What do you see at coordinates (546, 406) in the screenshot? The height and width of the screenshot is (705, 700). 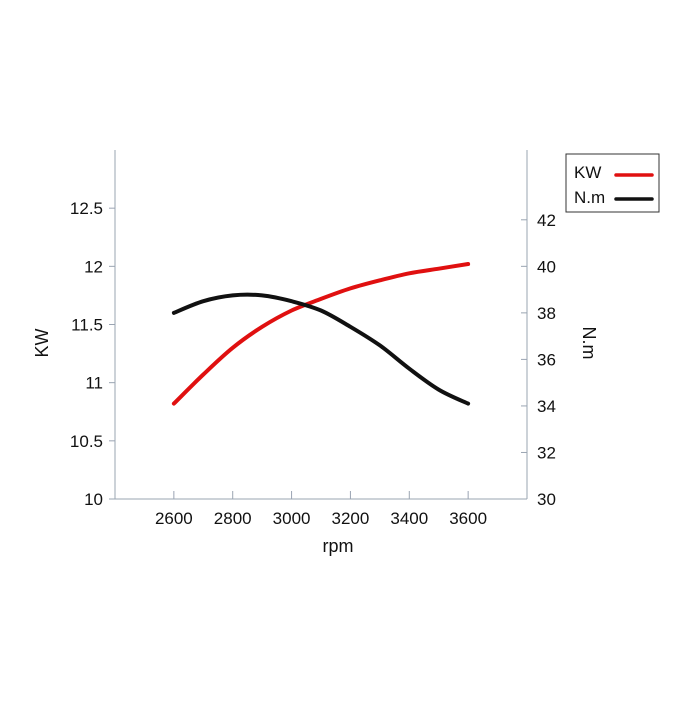 I see `y-right-tick-label: 34` at bounding box center [546, 406].